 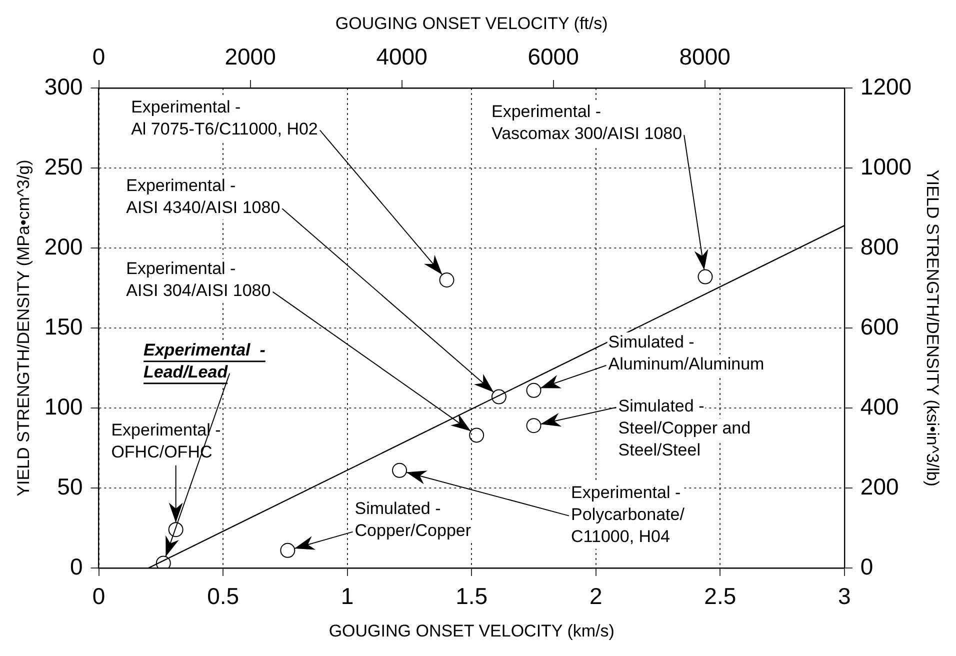 What do you see at coordinates (684, 428) in the screenshot?
I see `annotation: Simulated - Steel/Copper and Steel/Steel` at bounding box center [684, 428].